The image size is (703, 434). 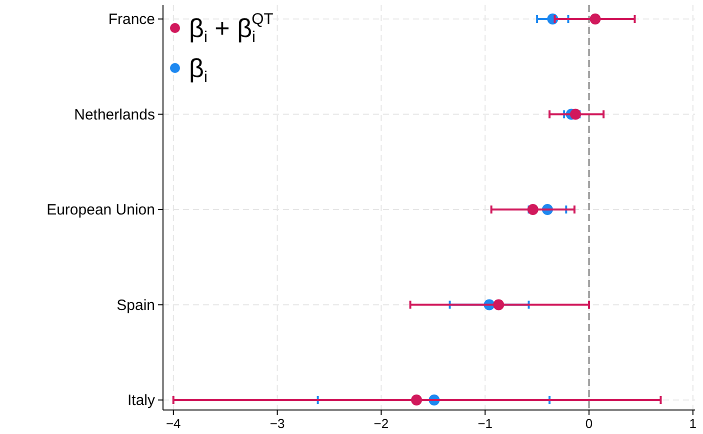 I want to click on x-tick-label: −2, so click(x=381, y=423).